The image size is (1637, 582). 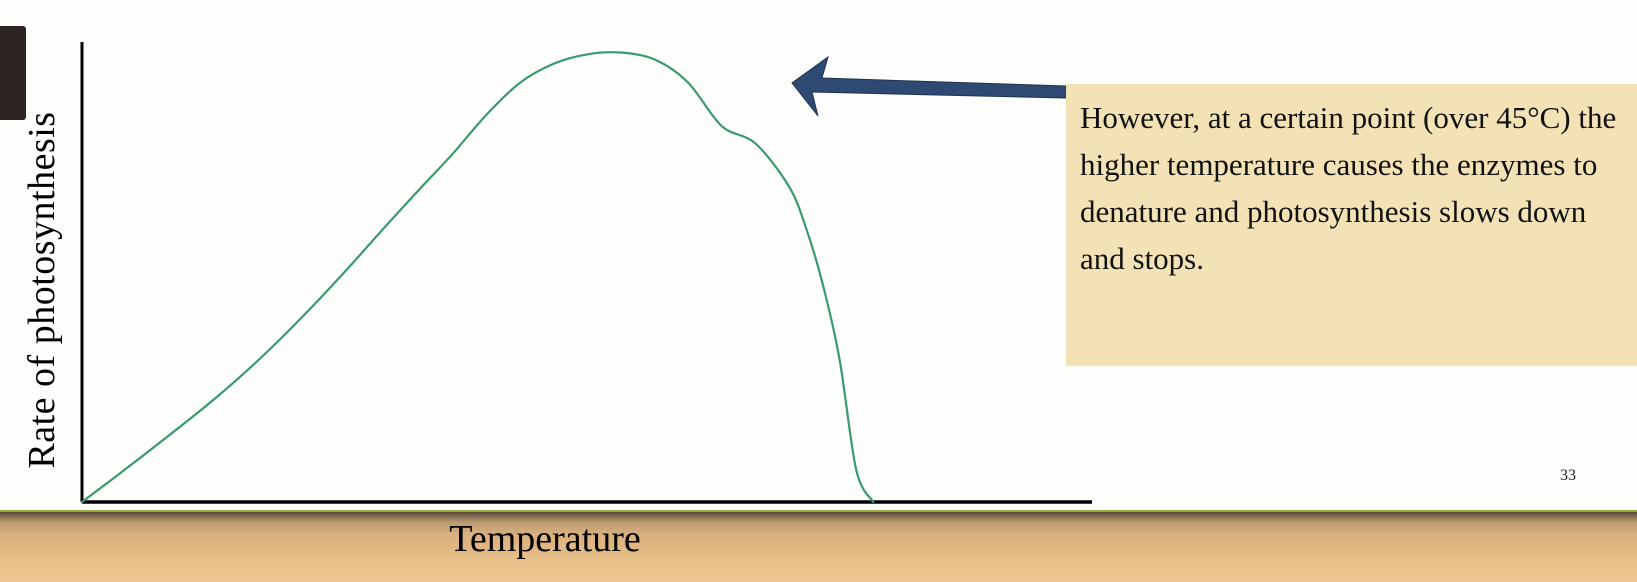 What do you see at coordinates (929, 86) in the screenshot?
I see `callout-arrow` at bounding box center [929, 86].